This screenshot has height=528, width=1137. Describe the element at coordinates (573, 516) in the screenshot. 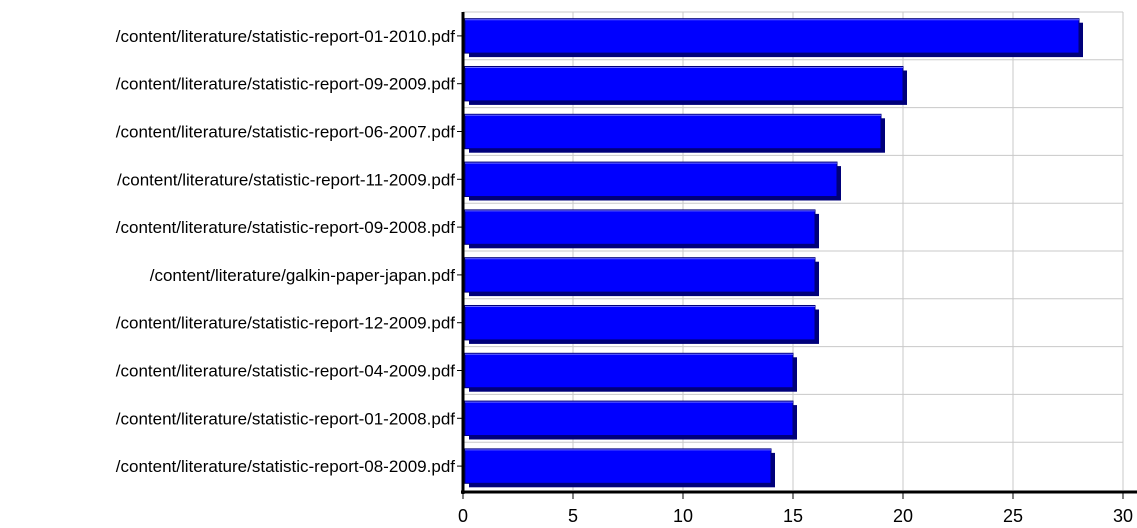

I see `x-tick-label: 5` at that location.